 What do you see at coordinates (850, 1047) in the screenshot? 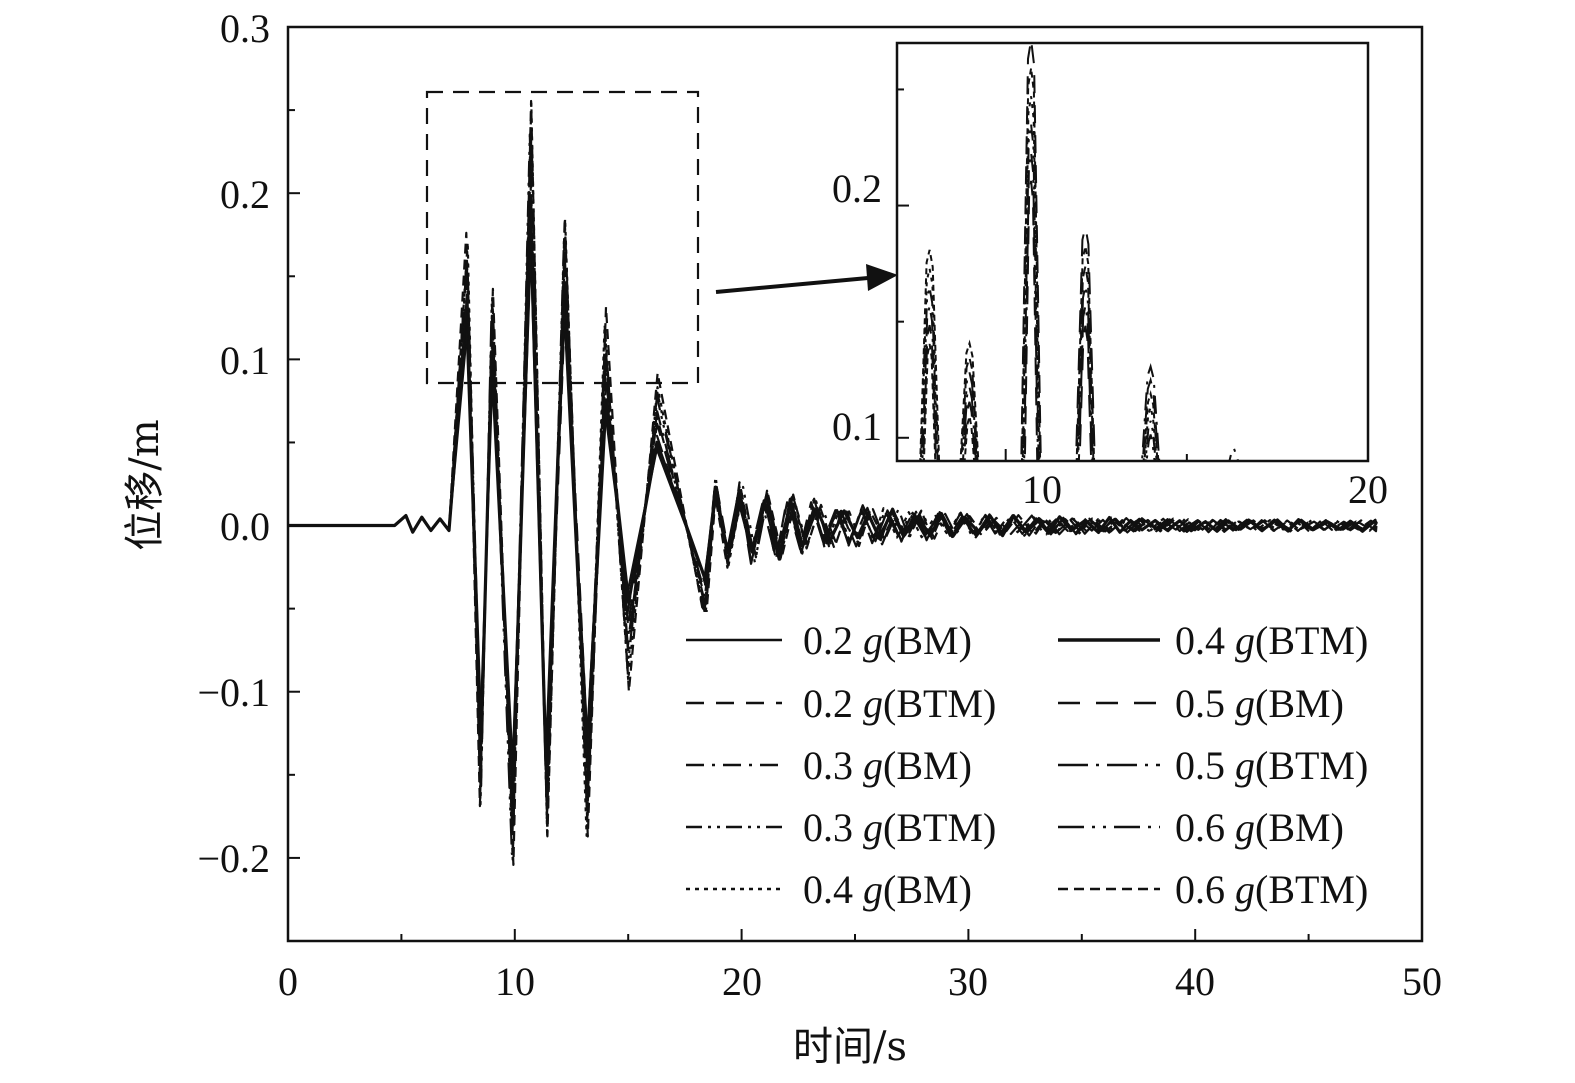
I see `x-axis-title: 时间/s` at bounding box center [850, 1047].